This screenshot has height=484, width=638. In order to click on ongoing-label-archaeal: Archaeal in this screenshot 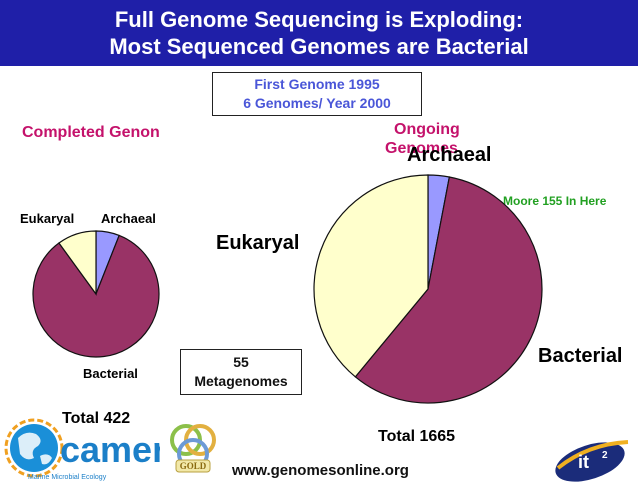, I will do `click(449, 155)`.